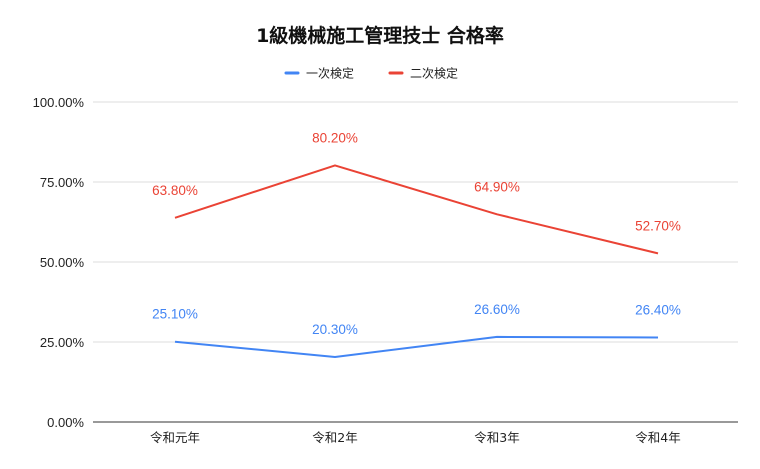 The height and width of the screenshot is (469, 760). Describe the element at coordinates (175, 314) in the screenshot. I see `data-label: 25.10%` at that location.